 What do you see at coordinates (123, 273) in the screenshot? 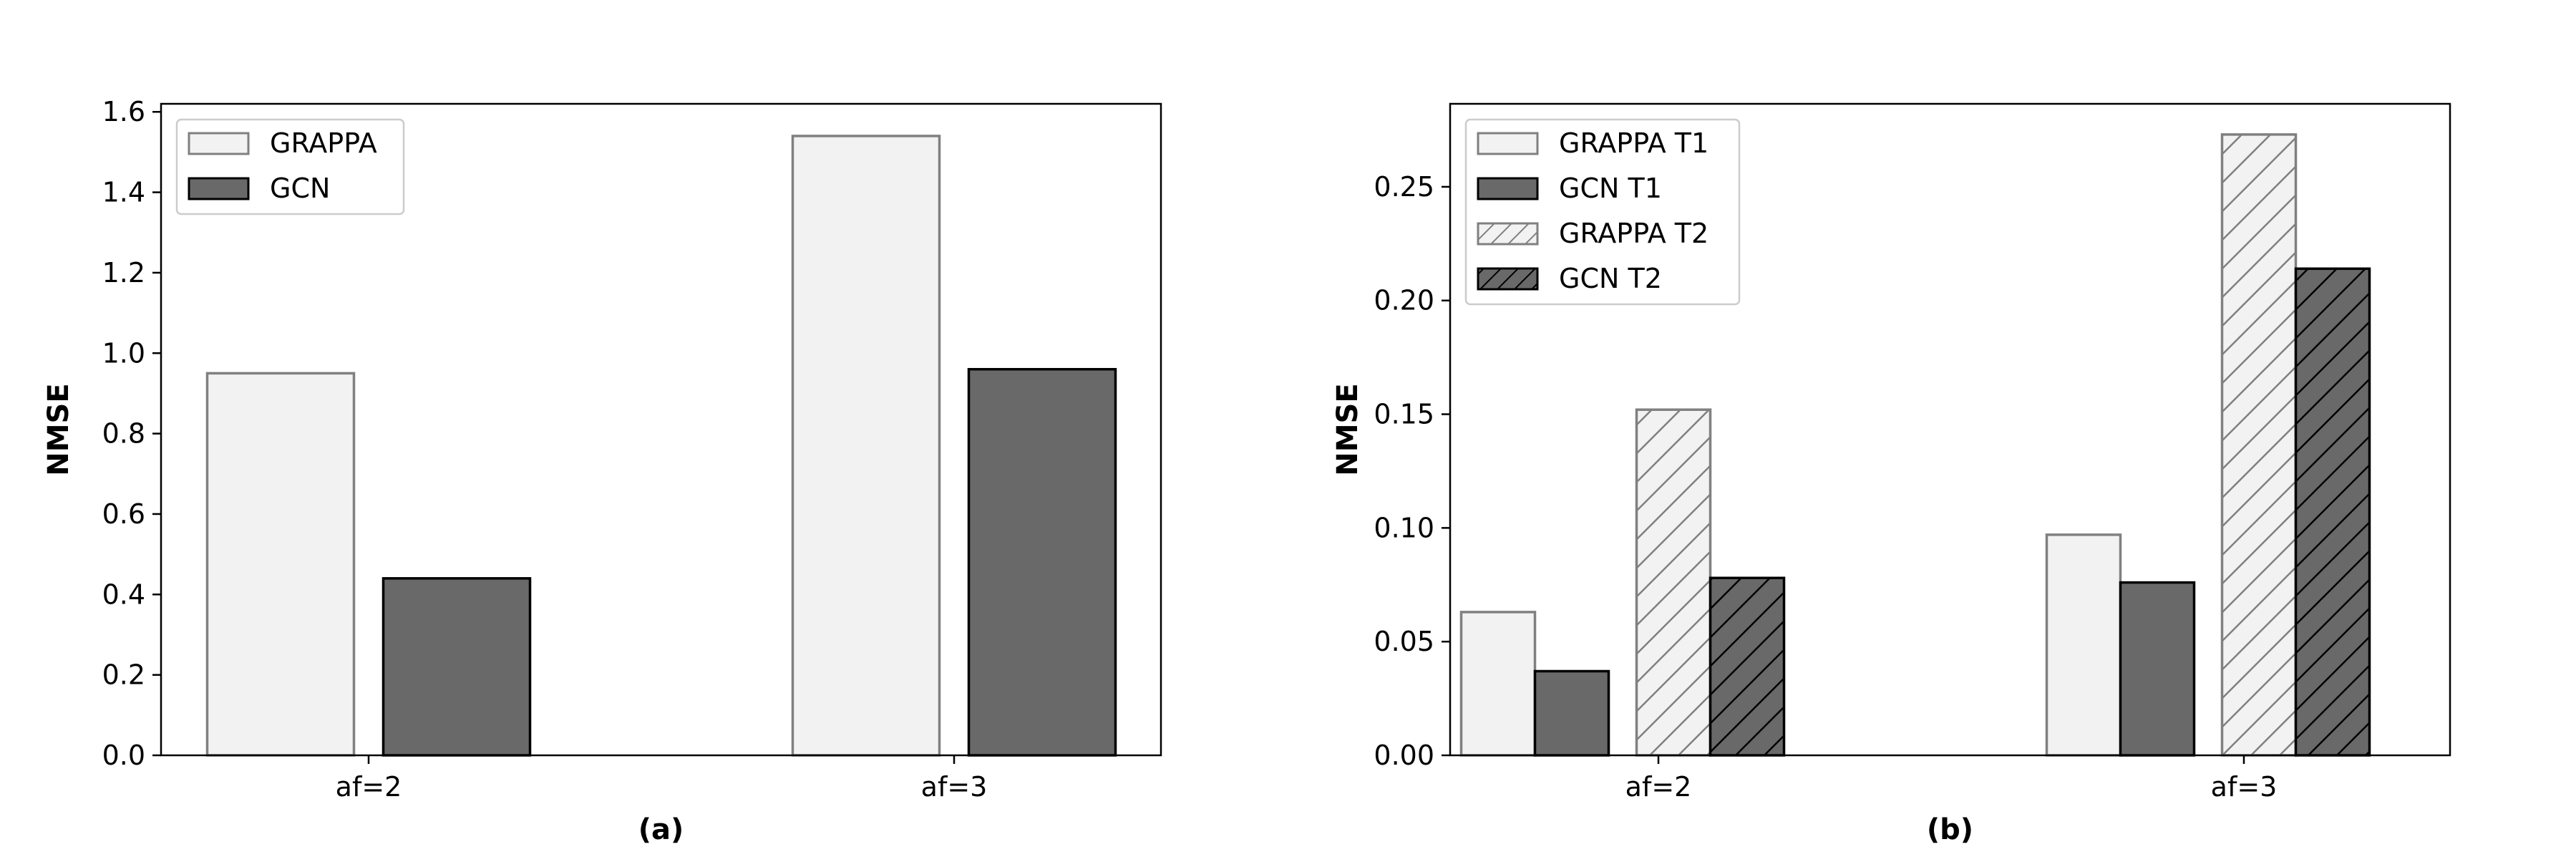
I see `y-tick-label: 1.2` at bounding box center [123, 273].